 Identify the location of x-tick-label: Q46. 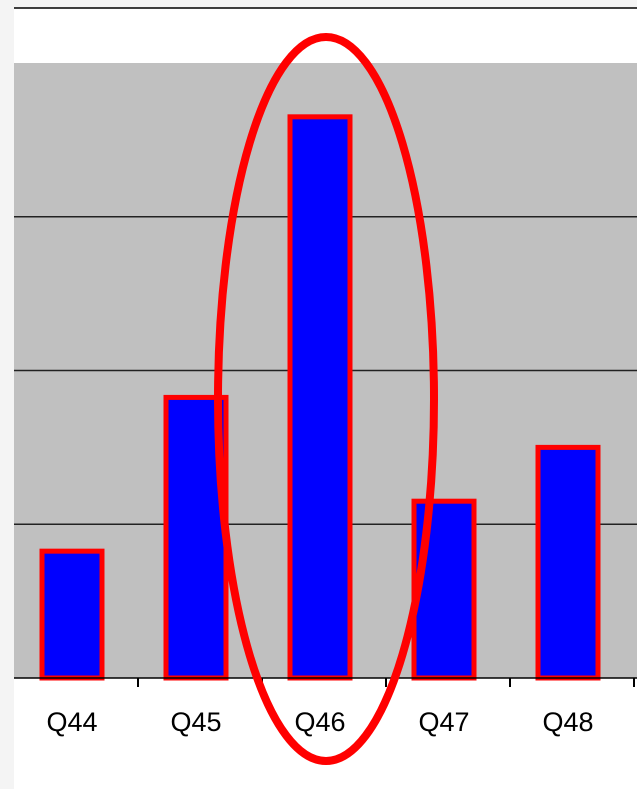
(319, 722).